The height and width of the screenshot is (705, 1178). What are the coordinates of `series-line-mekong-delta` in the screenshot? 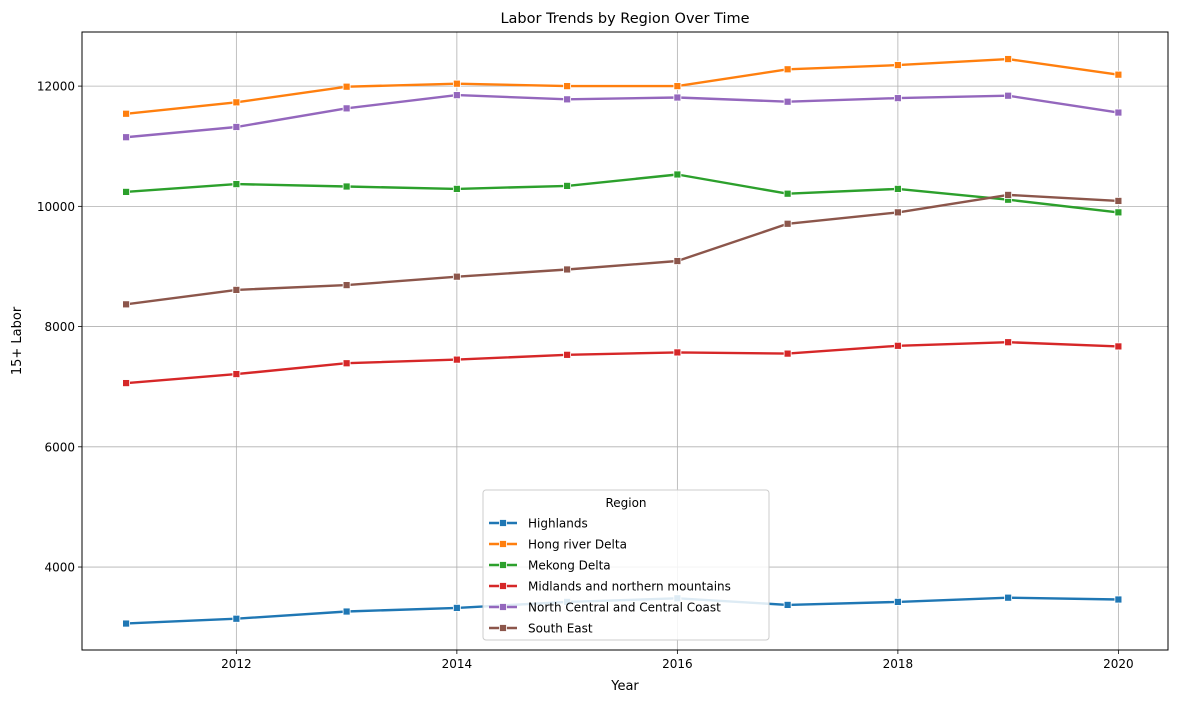 It's located at (622, 193).